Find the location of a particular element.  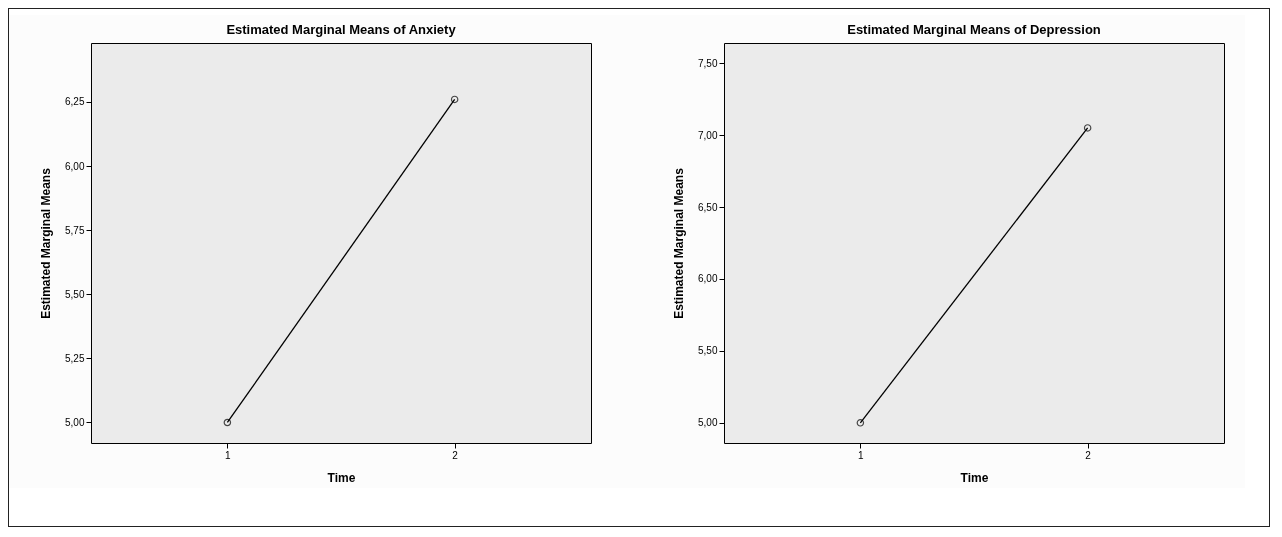

y-tick-label: 6,50 is located at coordinates (708, 207).